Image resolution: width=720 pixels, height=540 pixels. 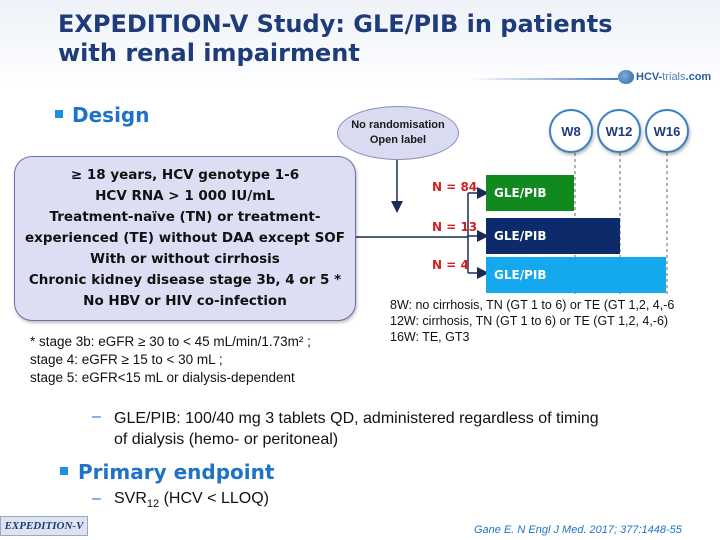 What do you see at coordinates (44, 526) in the screenshot?
I see `study-tag: EXPEDITION-V` at bounding box center [44, 526].